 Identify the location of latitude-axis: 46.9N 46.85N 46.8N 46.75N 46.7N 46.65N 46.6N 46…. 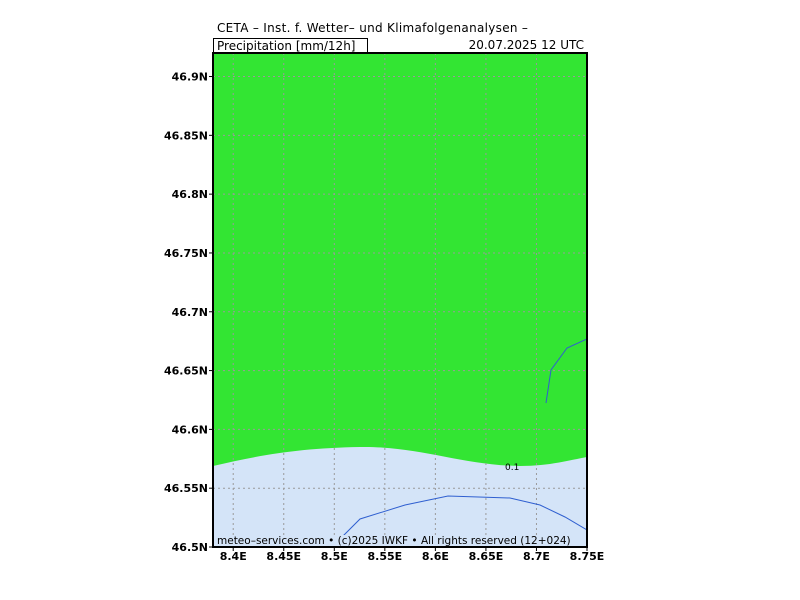
(188, 312).